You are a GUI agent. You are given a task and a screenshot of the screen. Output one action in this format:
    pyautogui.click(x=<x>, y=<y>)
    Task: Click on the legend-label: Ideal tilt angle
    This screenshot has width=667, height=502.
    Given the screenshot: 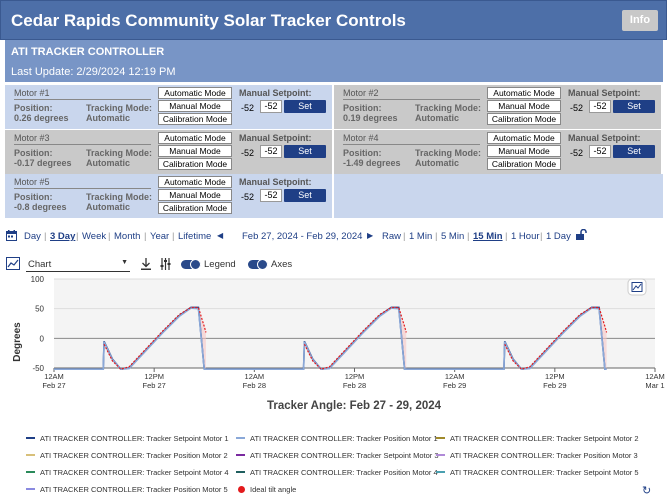 What is the action you would take?
    pyautogui.click(x=273, y=489)
    